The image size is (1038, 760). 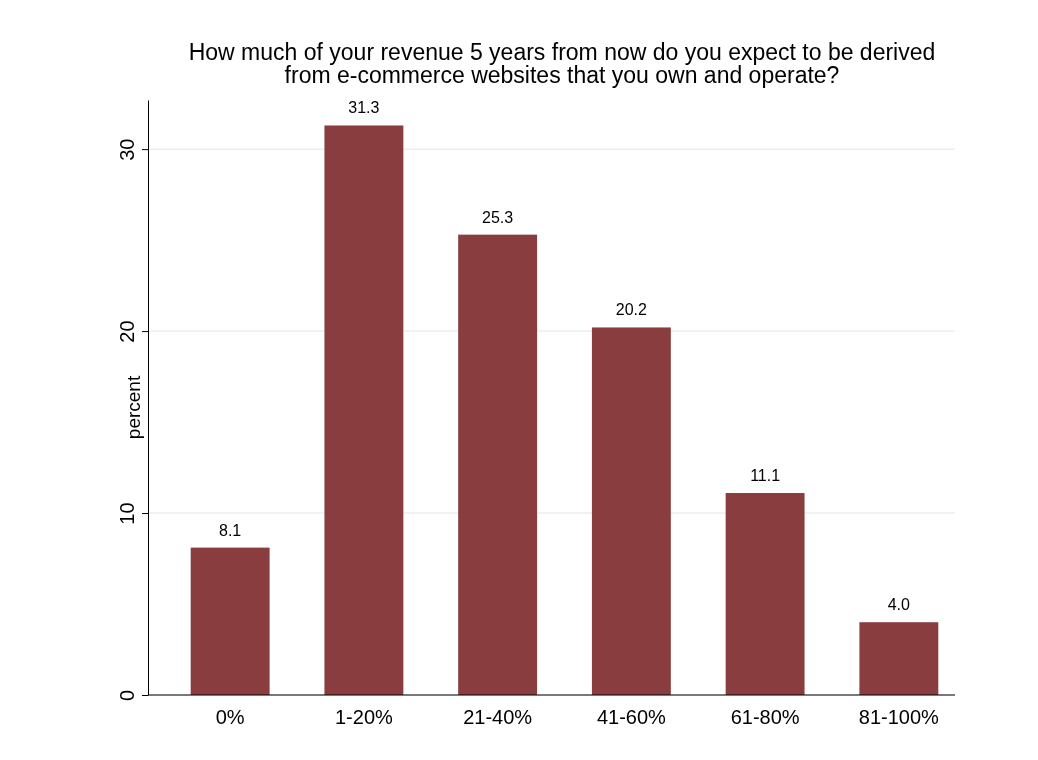 What do you see at coordinates (498, 717) in the screenshot?
I see `x-tick-label: 21-40%` at bounding box center [498, 717].